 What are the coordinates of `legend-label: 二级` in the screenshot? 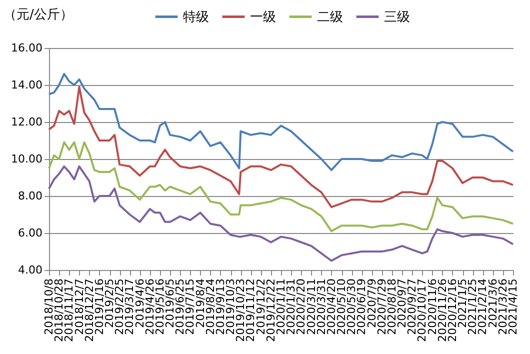 It's located at (330, 17).